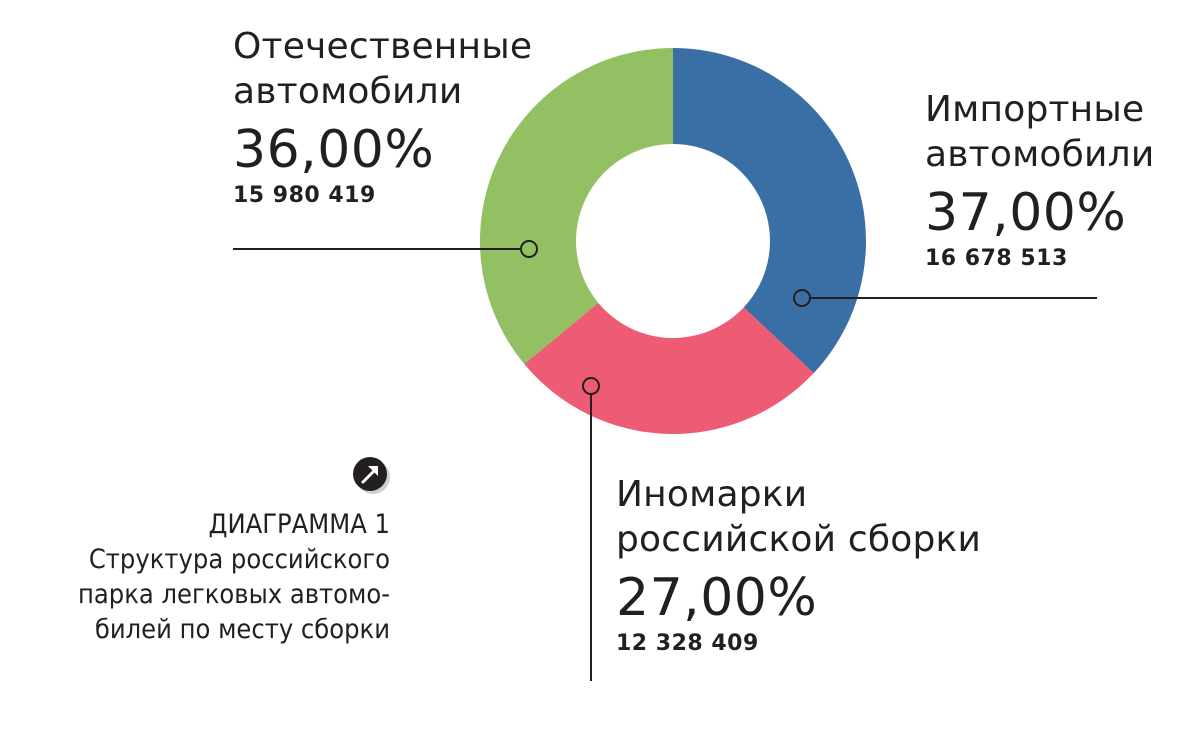 The image size is (1200, 731). What do you see at coordinates (576, 206) in the screenshot?
I see `slice-domestic` at bounding box center [576, 206].